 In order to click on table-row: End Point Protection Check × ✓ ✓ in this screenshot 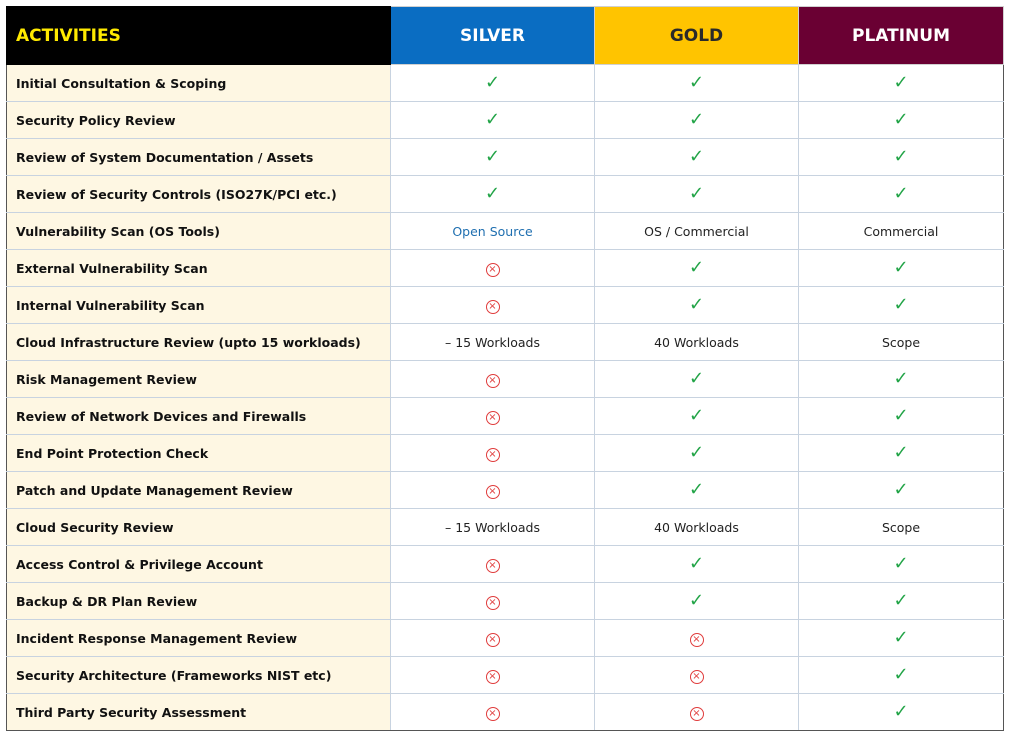, I will do `click(505, 453)`.